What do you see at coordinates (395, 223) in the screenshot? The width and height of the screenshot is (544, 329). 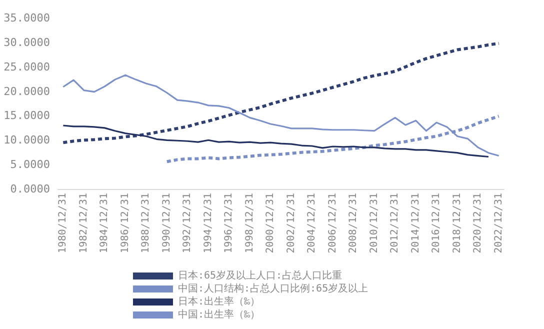 I see `x-tick-label: 2012/12/31` at bounding box center [395, 223].